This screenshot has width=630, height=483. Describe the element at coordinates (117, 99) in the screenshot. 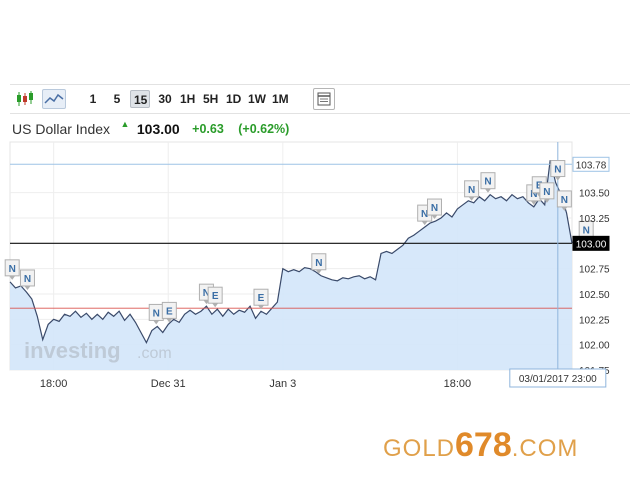

I see `timeframe-button-5: 5` at that location.